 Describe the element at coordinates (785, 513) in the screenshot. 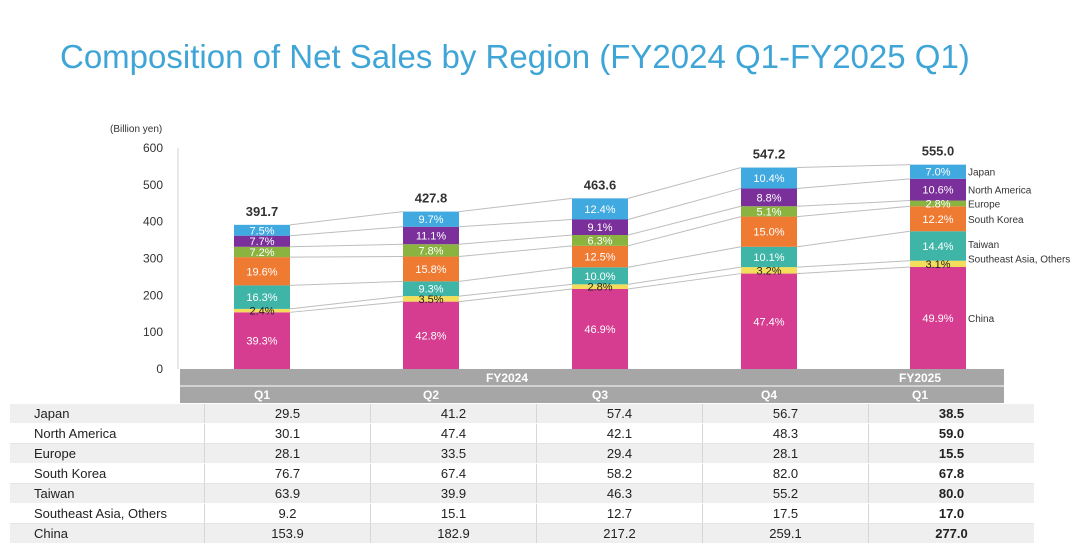

I see `table-cell: 17.5` at that location.